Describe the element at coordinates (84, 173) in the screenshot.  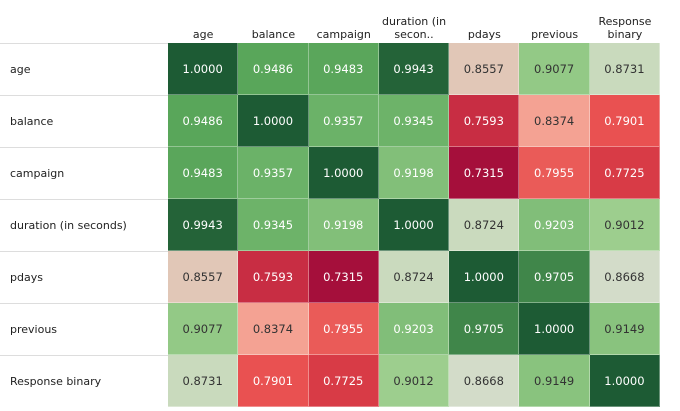
I see `row-label: campaign` at that location.